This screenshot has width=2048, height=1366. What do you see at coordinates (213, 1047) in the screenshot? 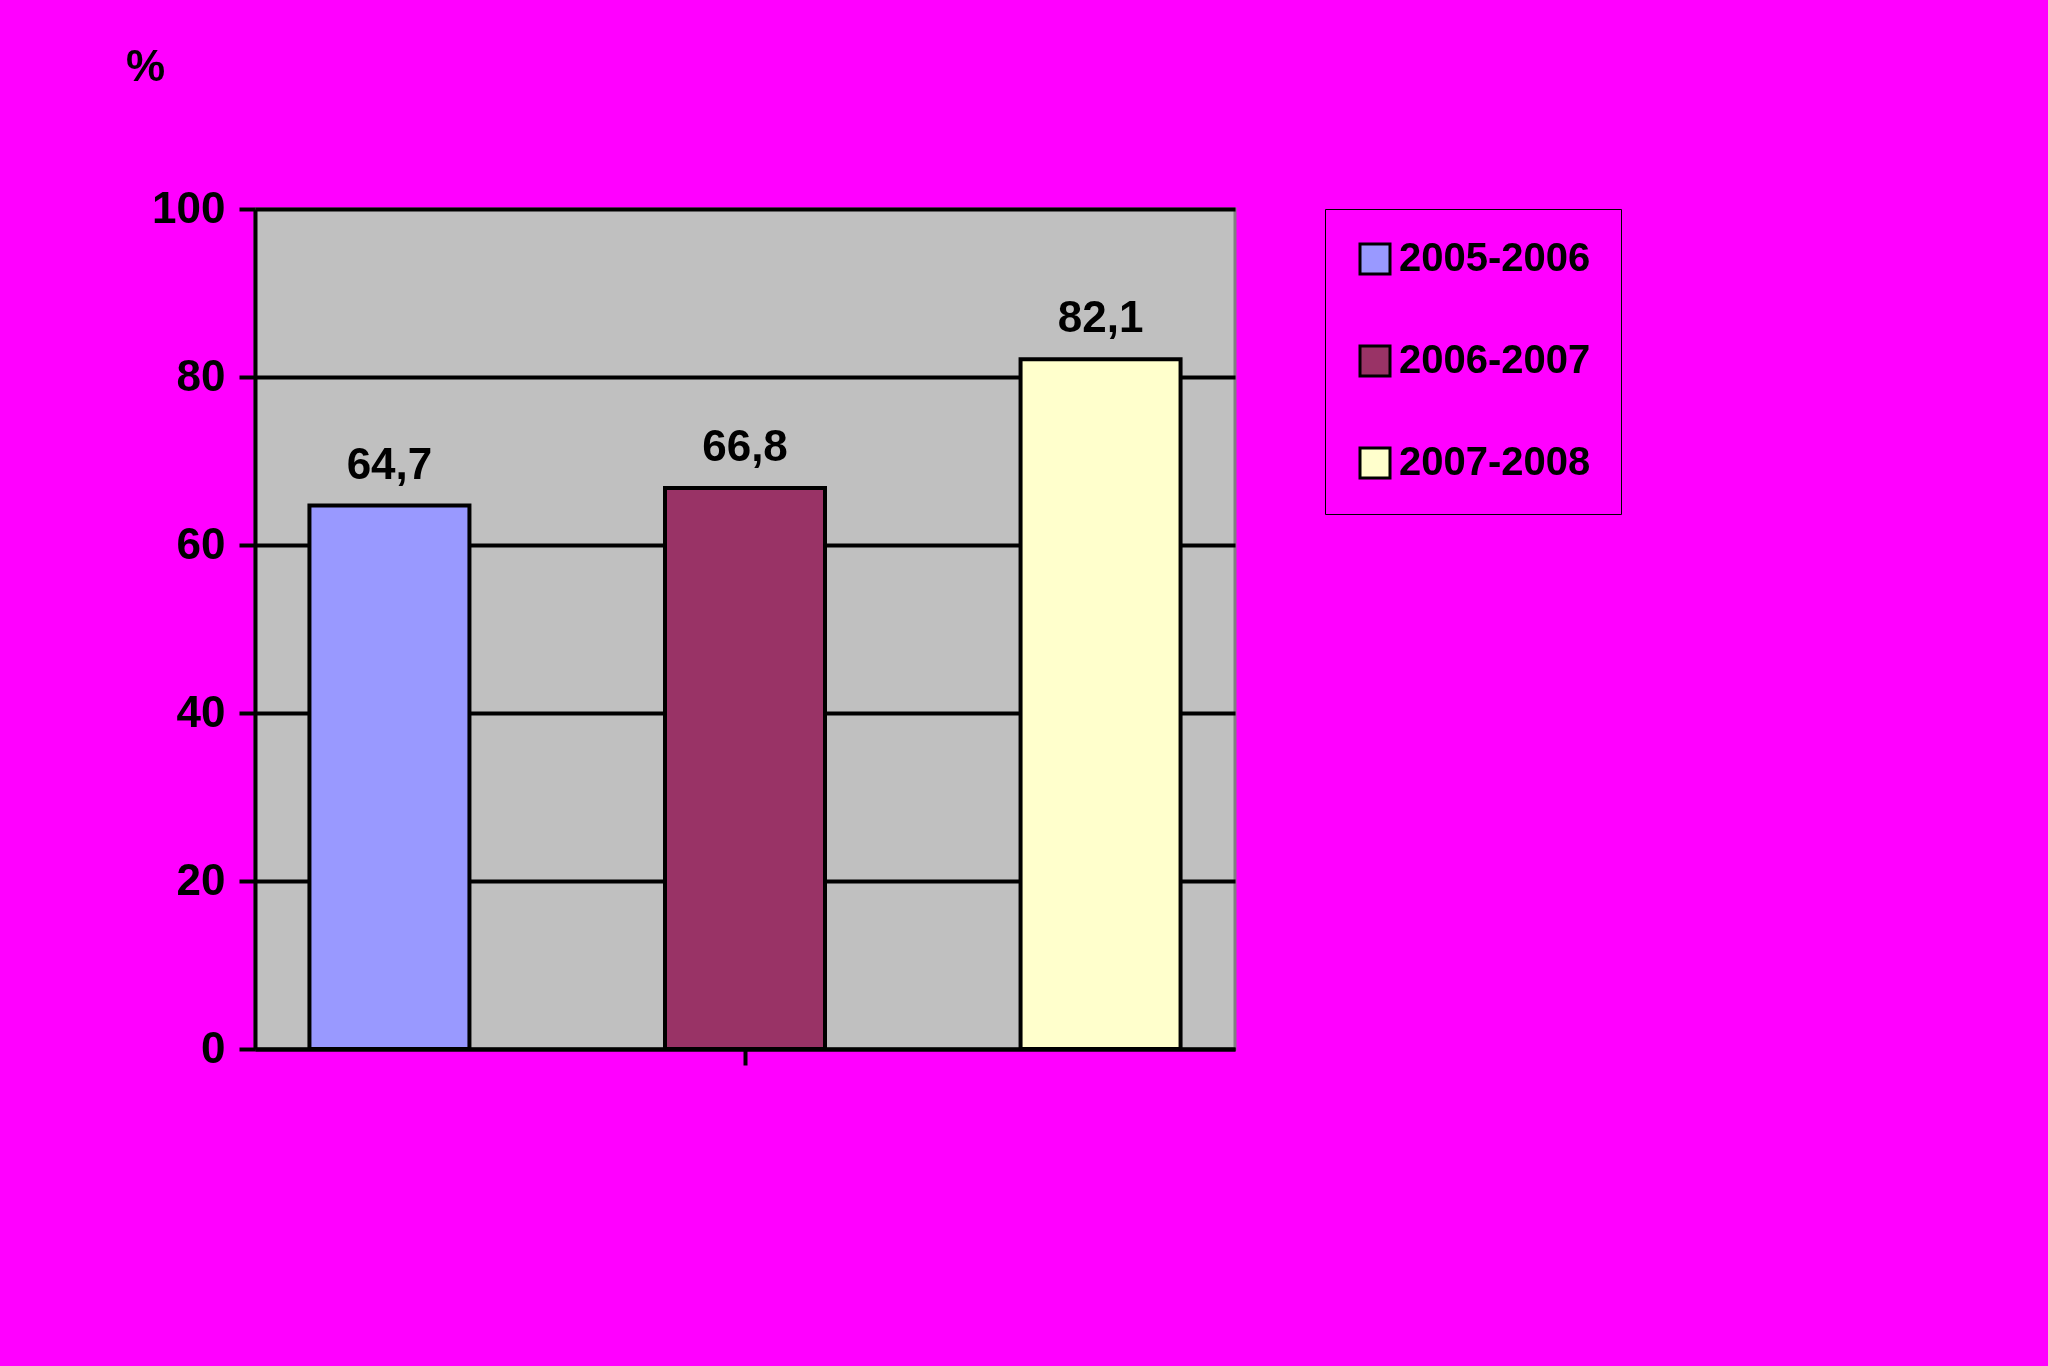
I see `y-tick-label: 0` at bounding box center [213, 1047].